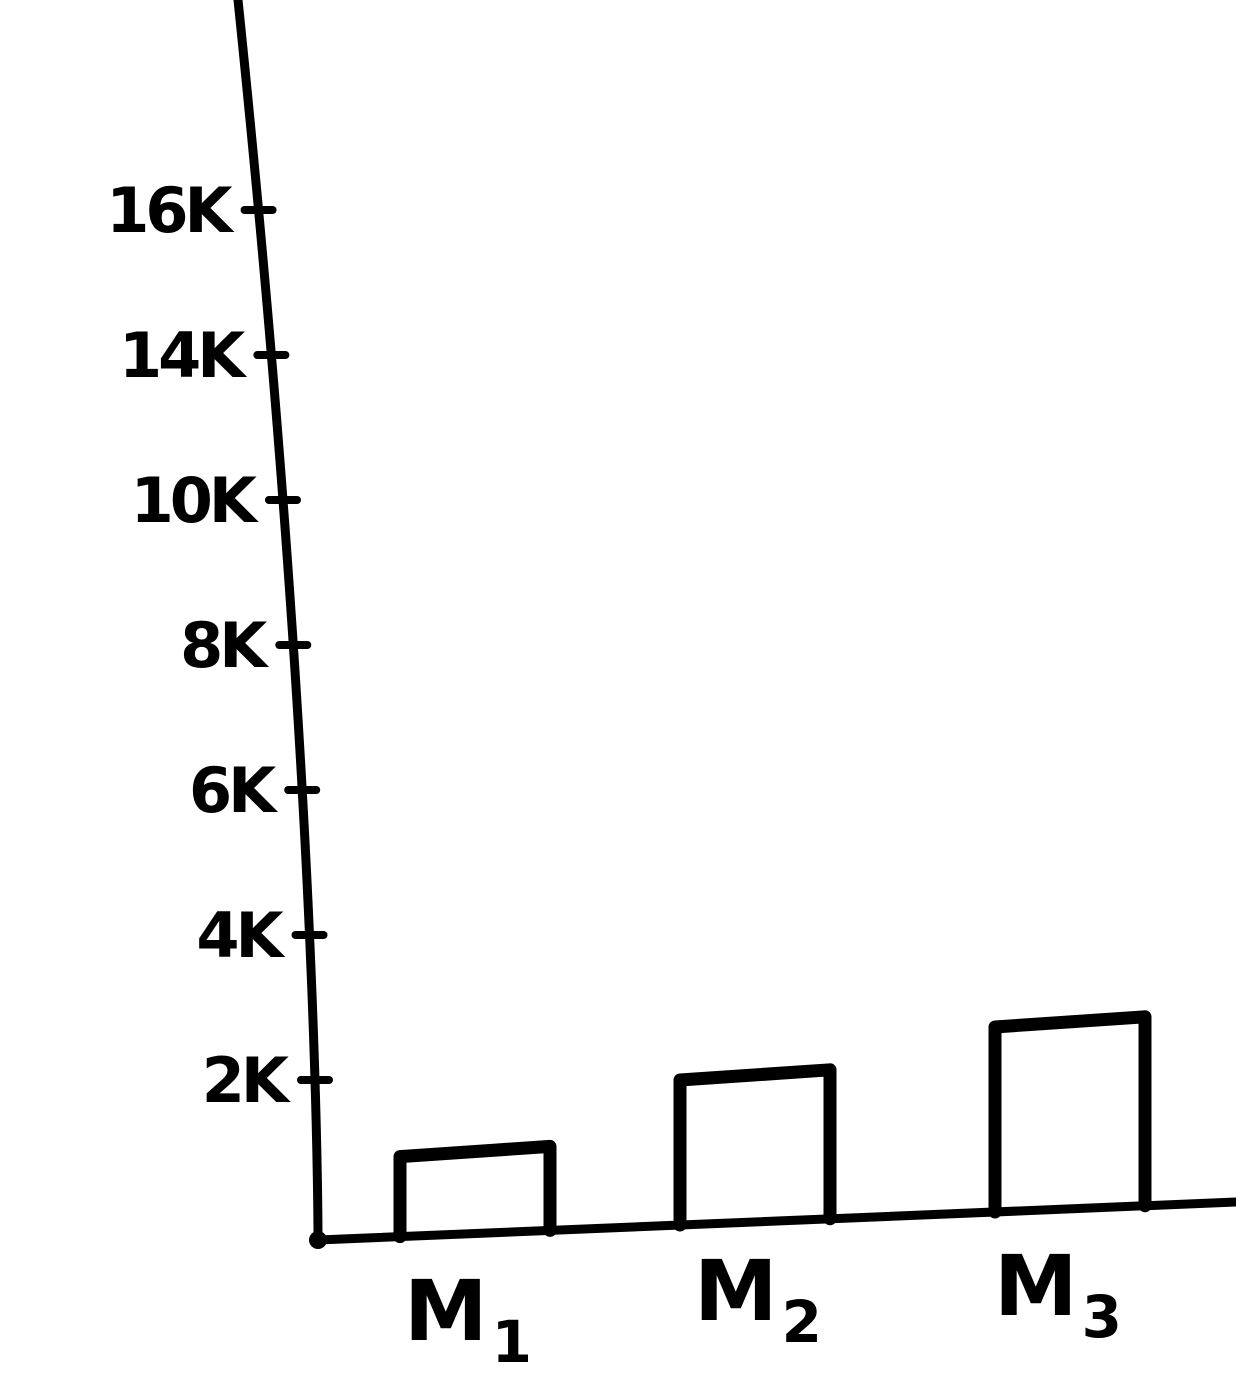 This screenshot has height=1384, width=1236. Describe the element at coordinates (170, 210) in the screenshot. I see `y-tick-label: 16K` at that location.